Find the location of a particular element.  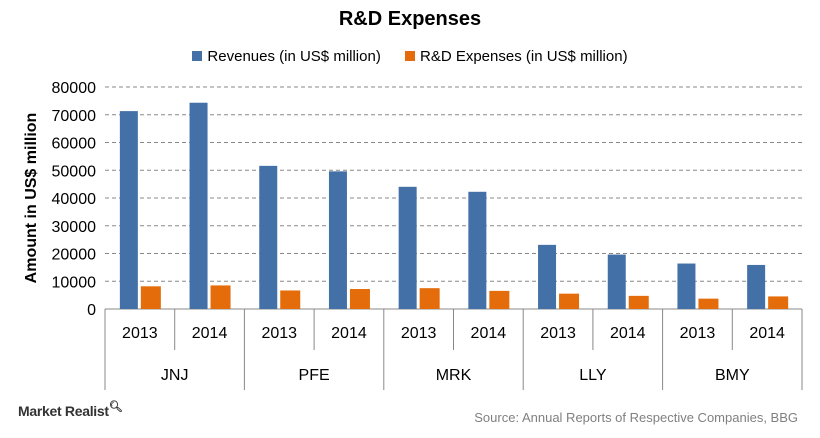

legend-label-revenues: Revenues (in US$ million) is located at coordinates (294, 56).